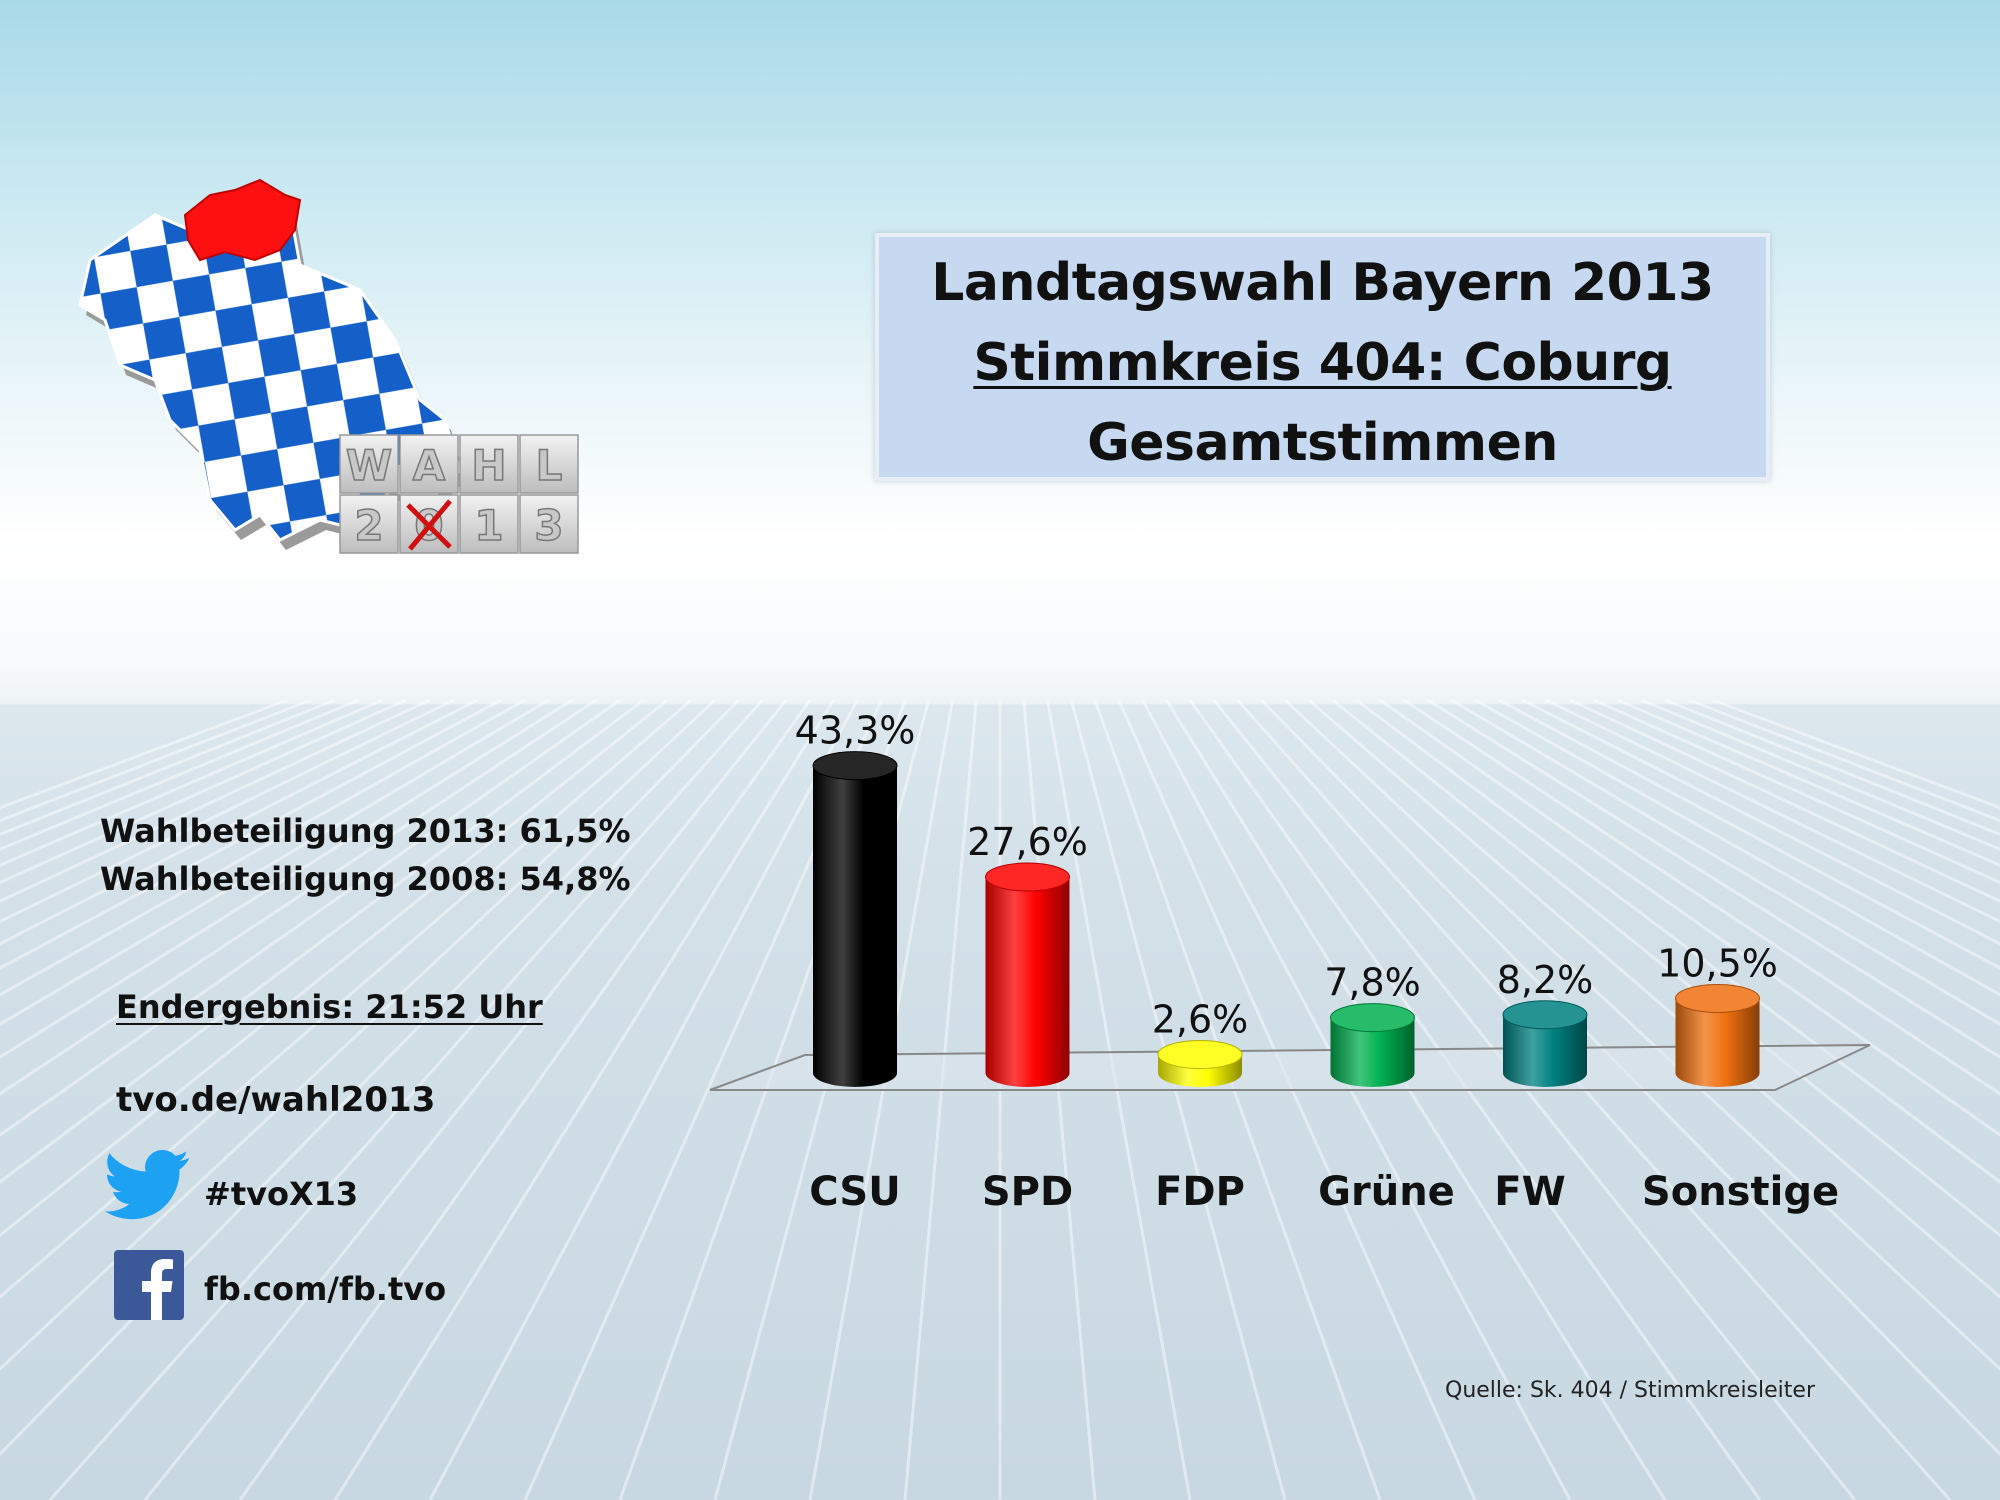 The image size is (2000, 1500). Describe the element at coordinates (855, 926) in the screenshot. I see `bar-csu` at that location.